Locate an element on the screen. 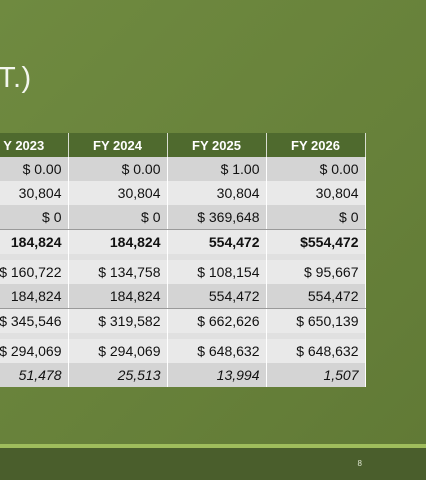  table-cell: $ 650,139 is located at coordinates (316, 320).